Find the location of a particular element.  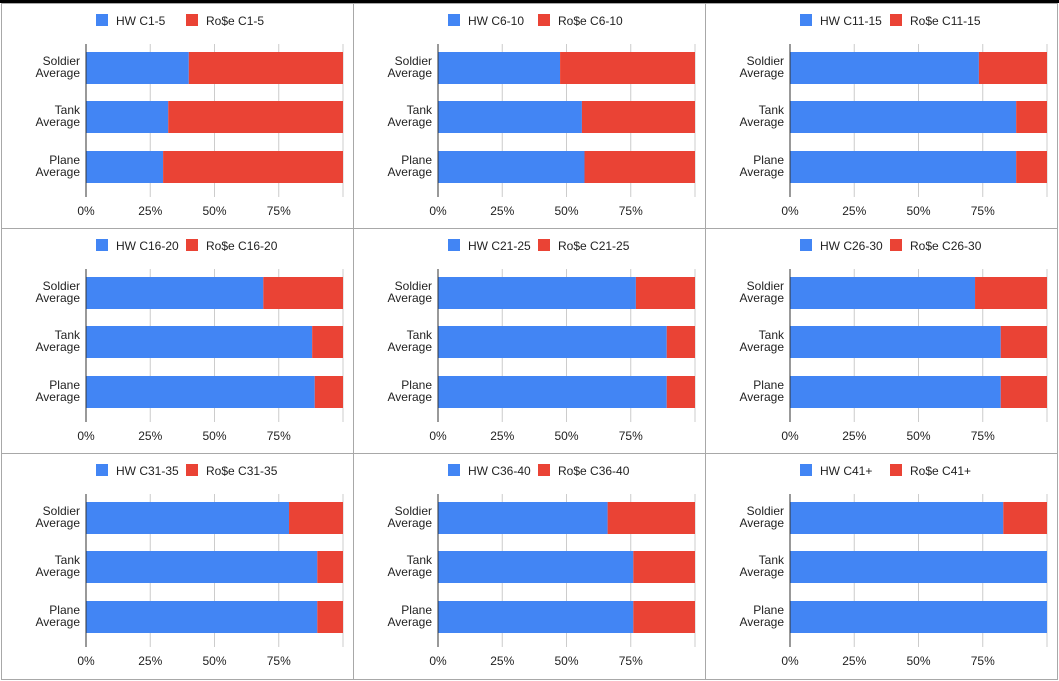

legend-label: HW C1-5 is located at coordinates (141, 21).